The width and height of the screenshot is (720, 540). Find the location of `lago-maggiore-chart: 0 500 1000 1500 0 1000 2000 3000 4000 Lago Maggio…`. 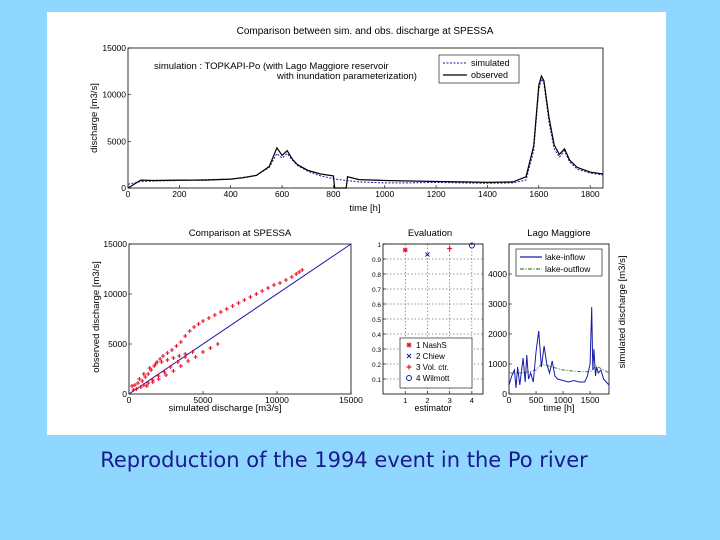

lago-maggiore-chart: 0 500 1000 1500 0 1000 2000 3000 4000 Lago Maggio… is located at coordinates (558, 321).